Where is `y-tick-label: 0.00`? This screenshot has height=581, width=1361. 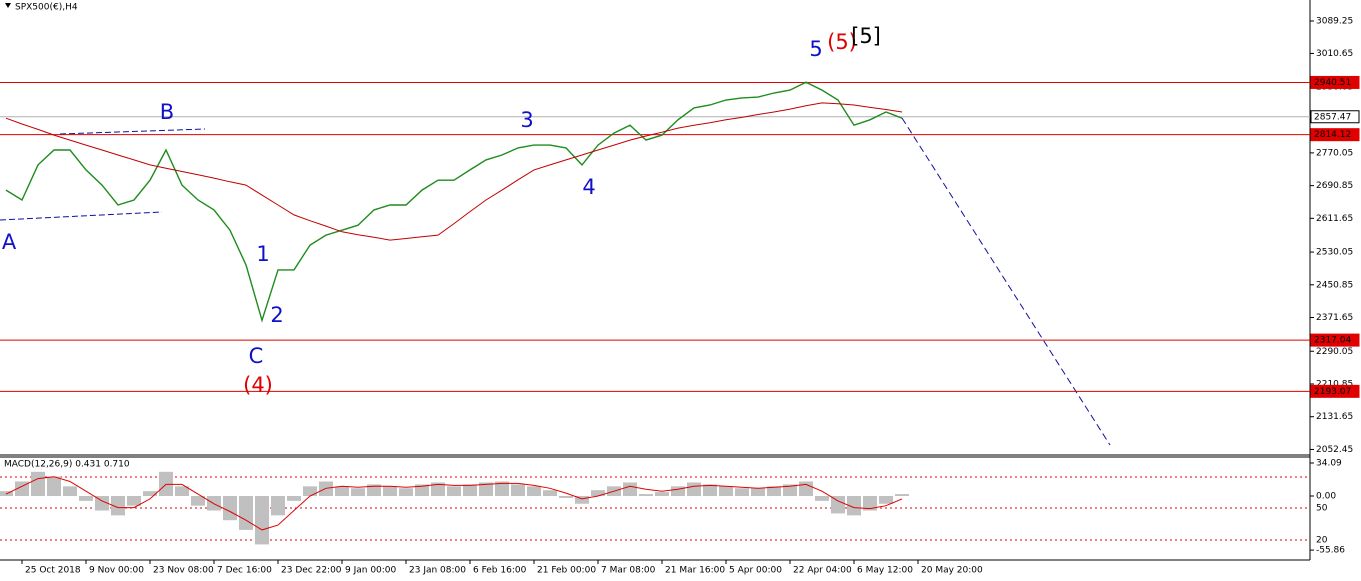
y-tick-label: 0.00 is located at coordinates (1326, 497).